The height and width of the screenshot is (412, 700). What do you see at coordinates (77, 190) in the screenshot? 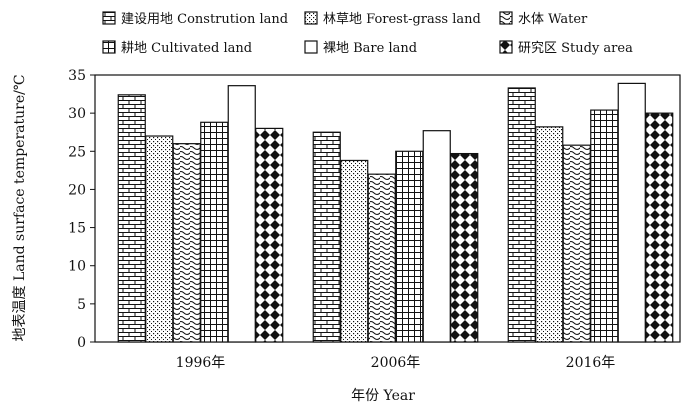
I see `y-tick-label: 20` at bounding box center [77, 190].